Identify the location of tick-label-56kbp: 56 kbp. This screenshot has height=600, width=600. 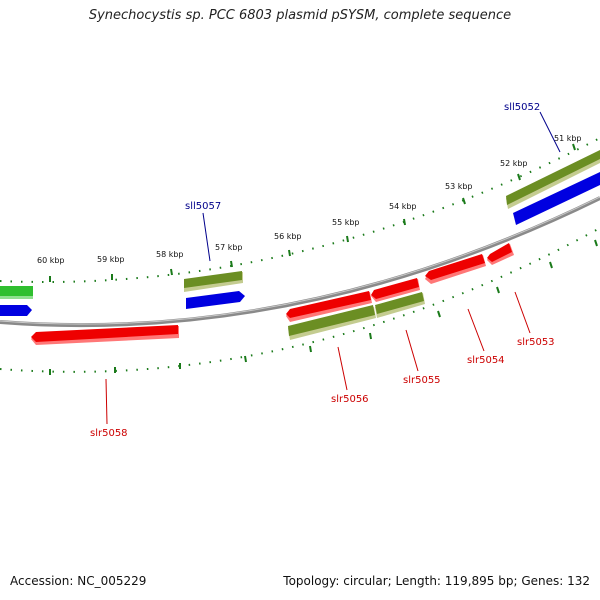
(288, 236).